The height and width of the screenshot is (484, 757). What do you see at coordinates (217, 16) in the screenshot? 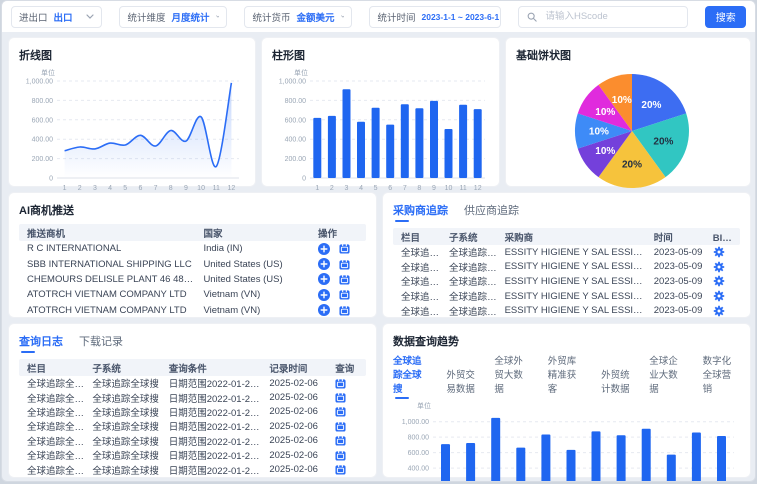
I see `chevron-down-icon` at bounding box center [217, 16].